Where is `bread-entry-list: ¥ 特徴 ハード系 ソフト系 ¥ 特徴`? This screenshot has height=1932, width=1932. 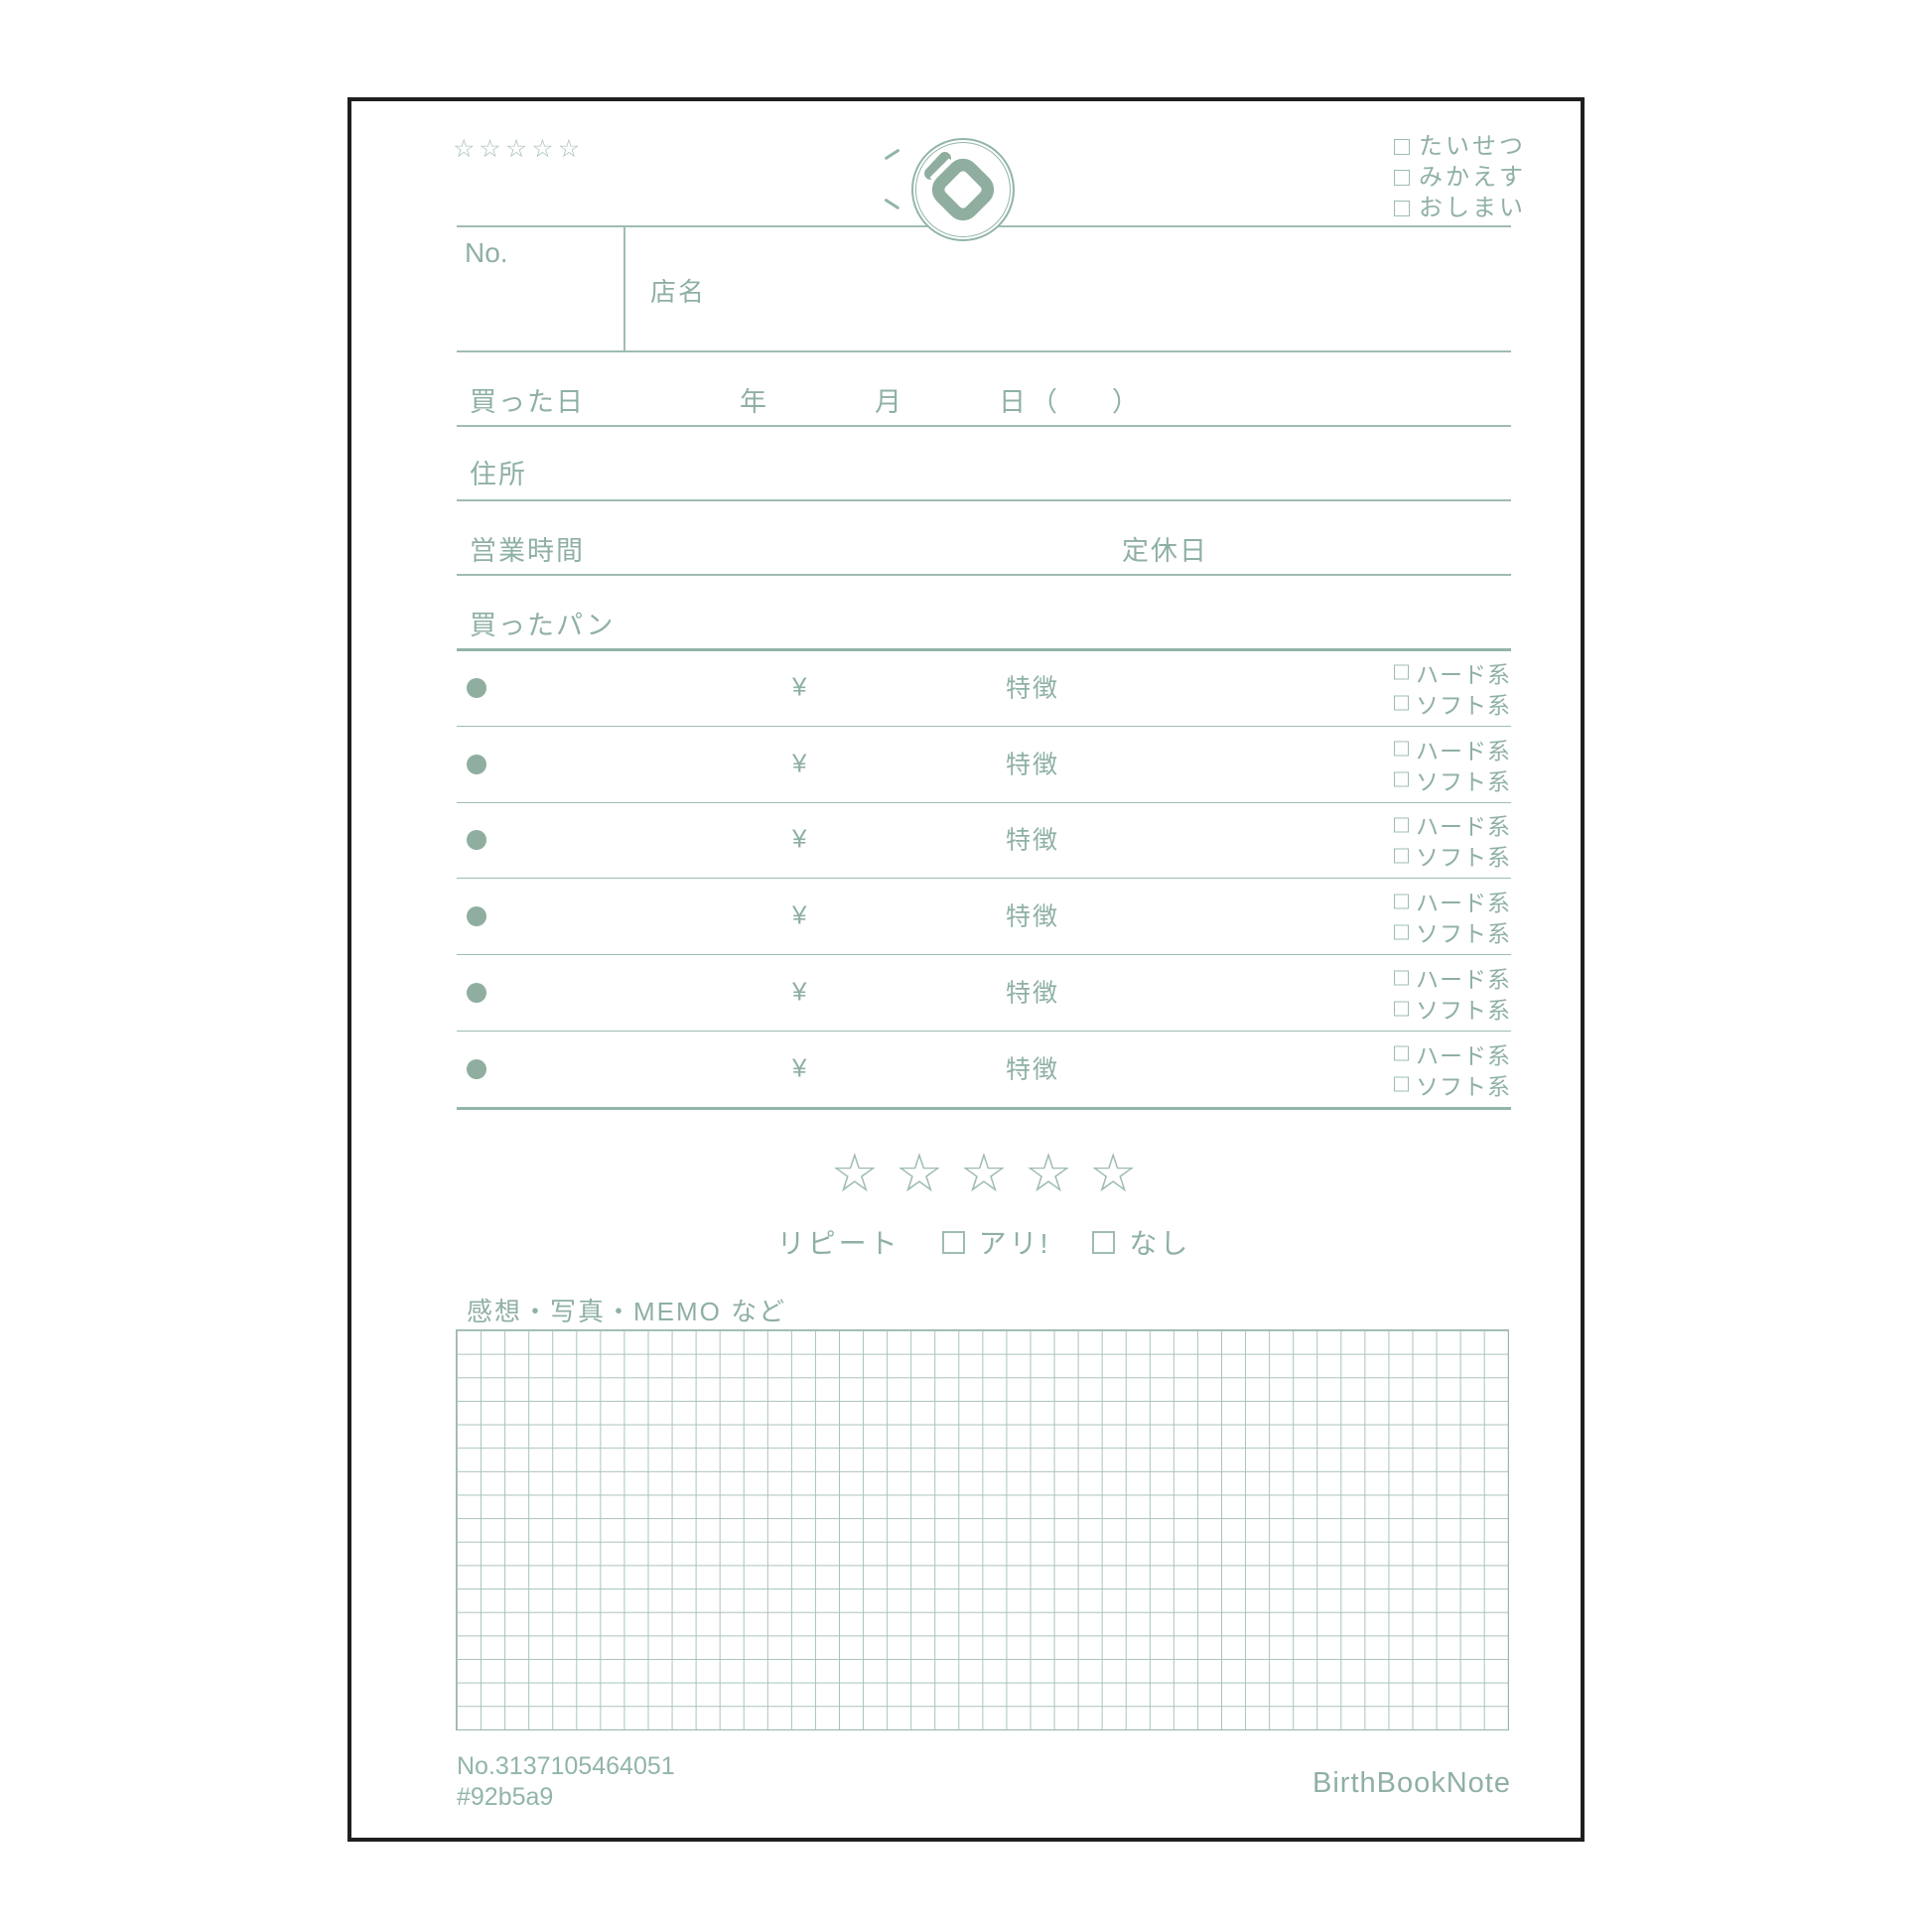 bread-entry-list: ¥ 特徴 ハード系 ソフト系 ¥ 特徴 is located at coordinates (984, 880).